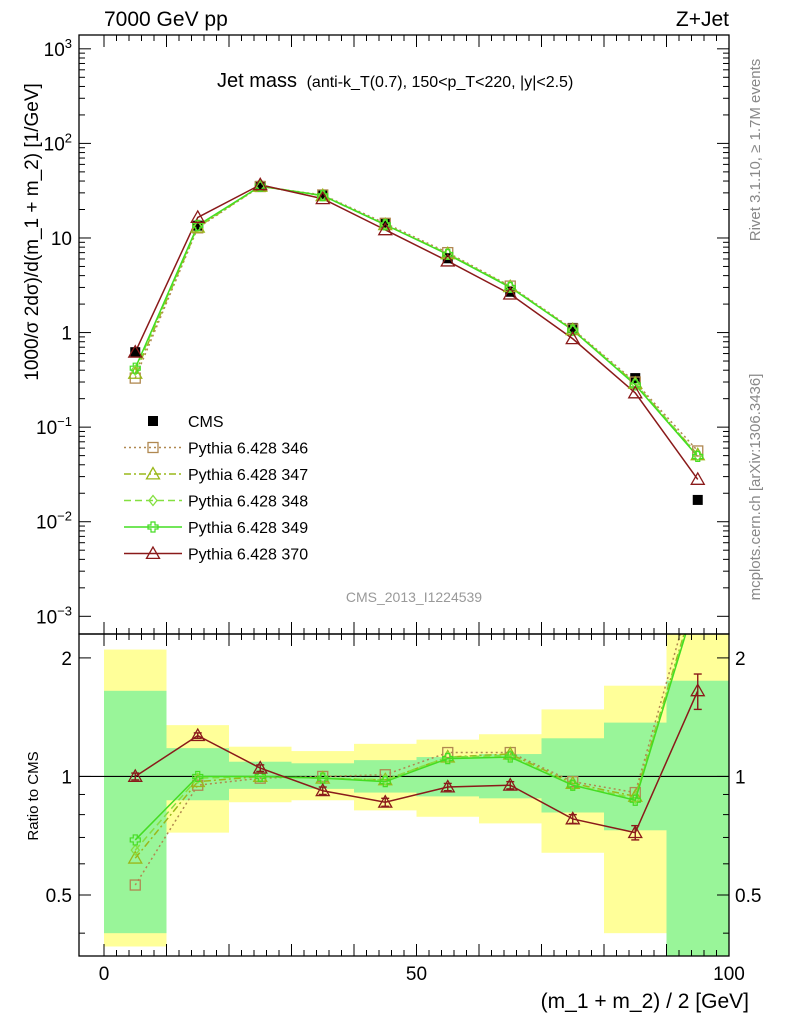  What do you see at coordinates (248, 475) in the screenshot?
I see `legend-label: Pythia 6.428 347` at bounding box center [248, 475].